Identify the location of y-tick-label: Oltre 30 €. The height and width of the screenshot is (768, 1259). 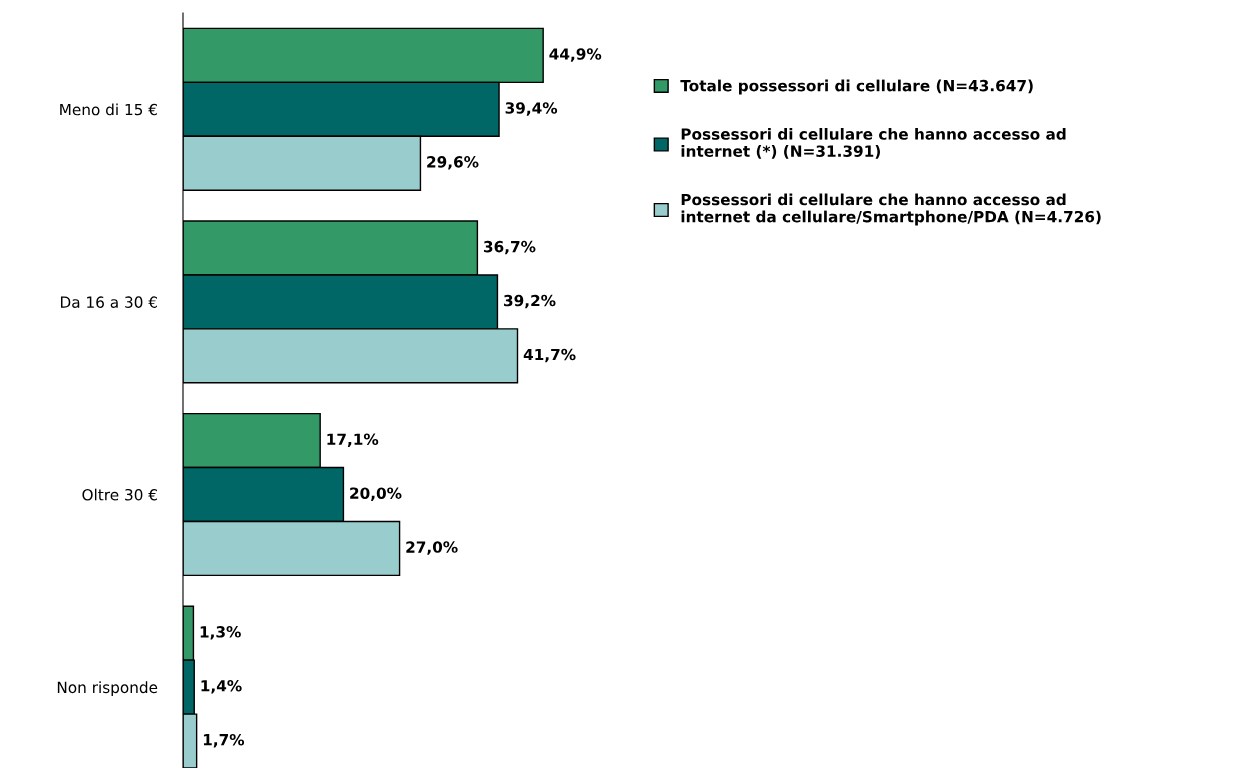
(119, 494).